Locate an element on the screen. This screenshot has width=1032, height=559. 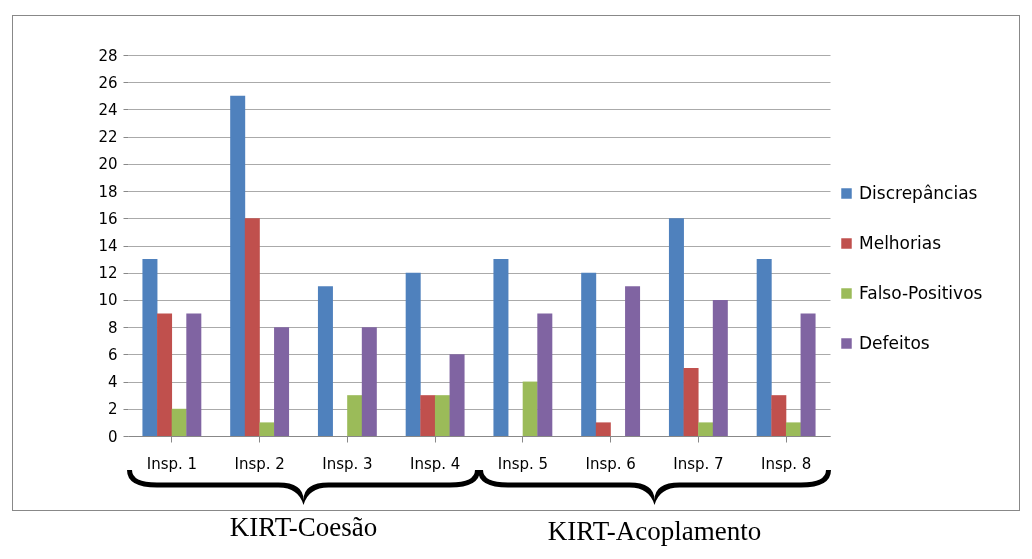
x-tick-label: Insp. 7 is located at coordinates (698, 463).